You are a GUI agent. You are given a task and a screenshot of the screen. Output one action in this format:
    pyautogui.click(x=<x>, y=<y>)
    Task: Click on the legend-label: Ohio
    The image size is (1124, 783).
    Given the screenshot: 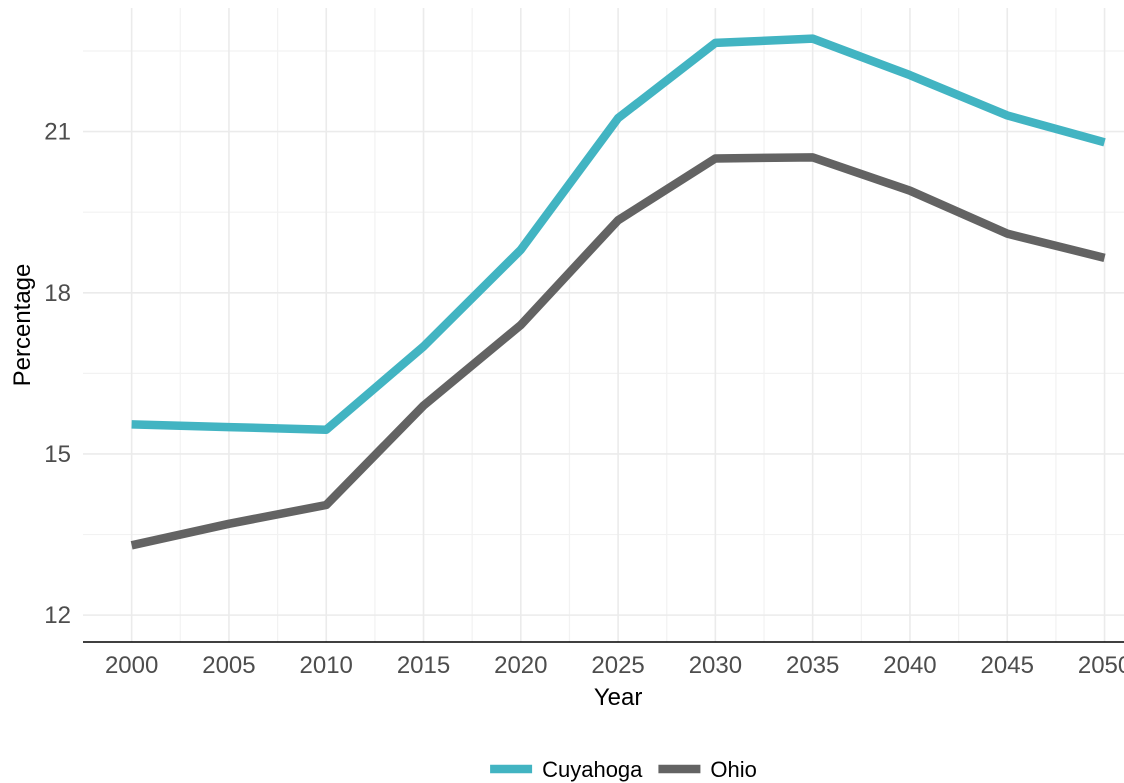 What is the action you would take?
    pyautogui.click(x=733, y=769)
    